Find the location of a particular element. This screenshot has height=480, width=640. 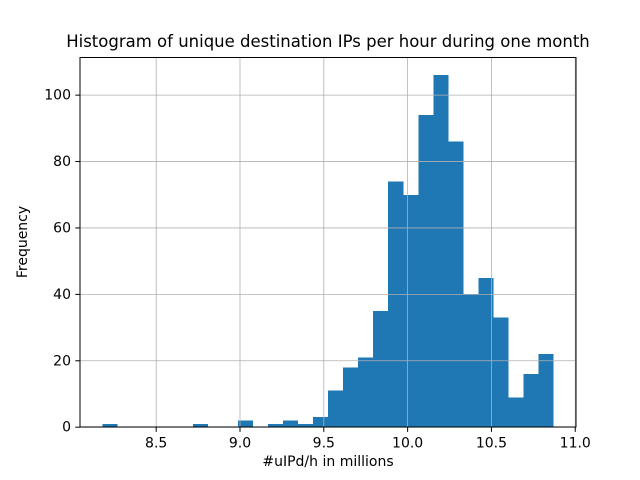

y-tick-label: 80 is located at coordinates (62, 162).